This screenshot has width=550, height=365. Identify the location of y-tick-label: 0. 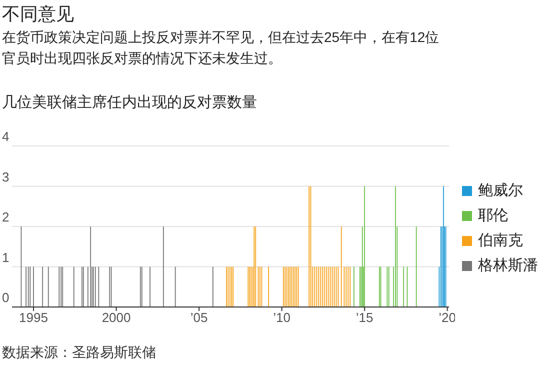
(6, 297).